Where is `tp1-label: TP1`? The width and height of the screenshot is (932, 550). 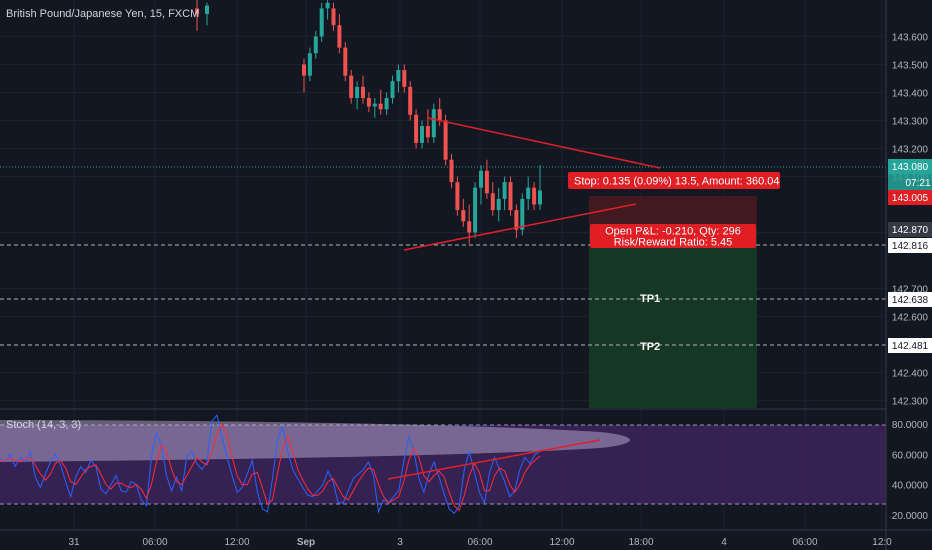
tp1-label: TP1 is located at coordinates (650, 299).